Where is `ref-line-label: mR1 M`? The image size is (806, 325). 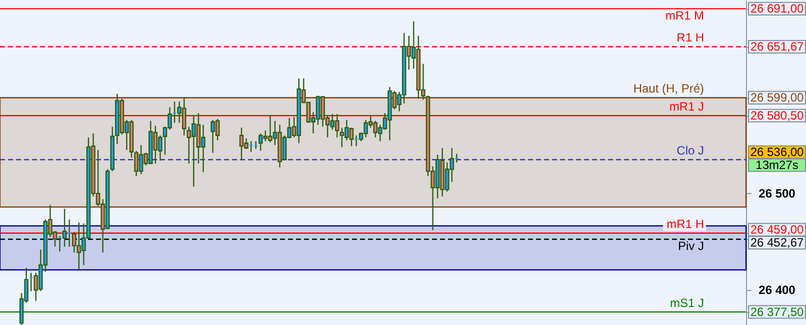
ref-line-label: mR1 M is located at coordinates (684, 15).